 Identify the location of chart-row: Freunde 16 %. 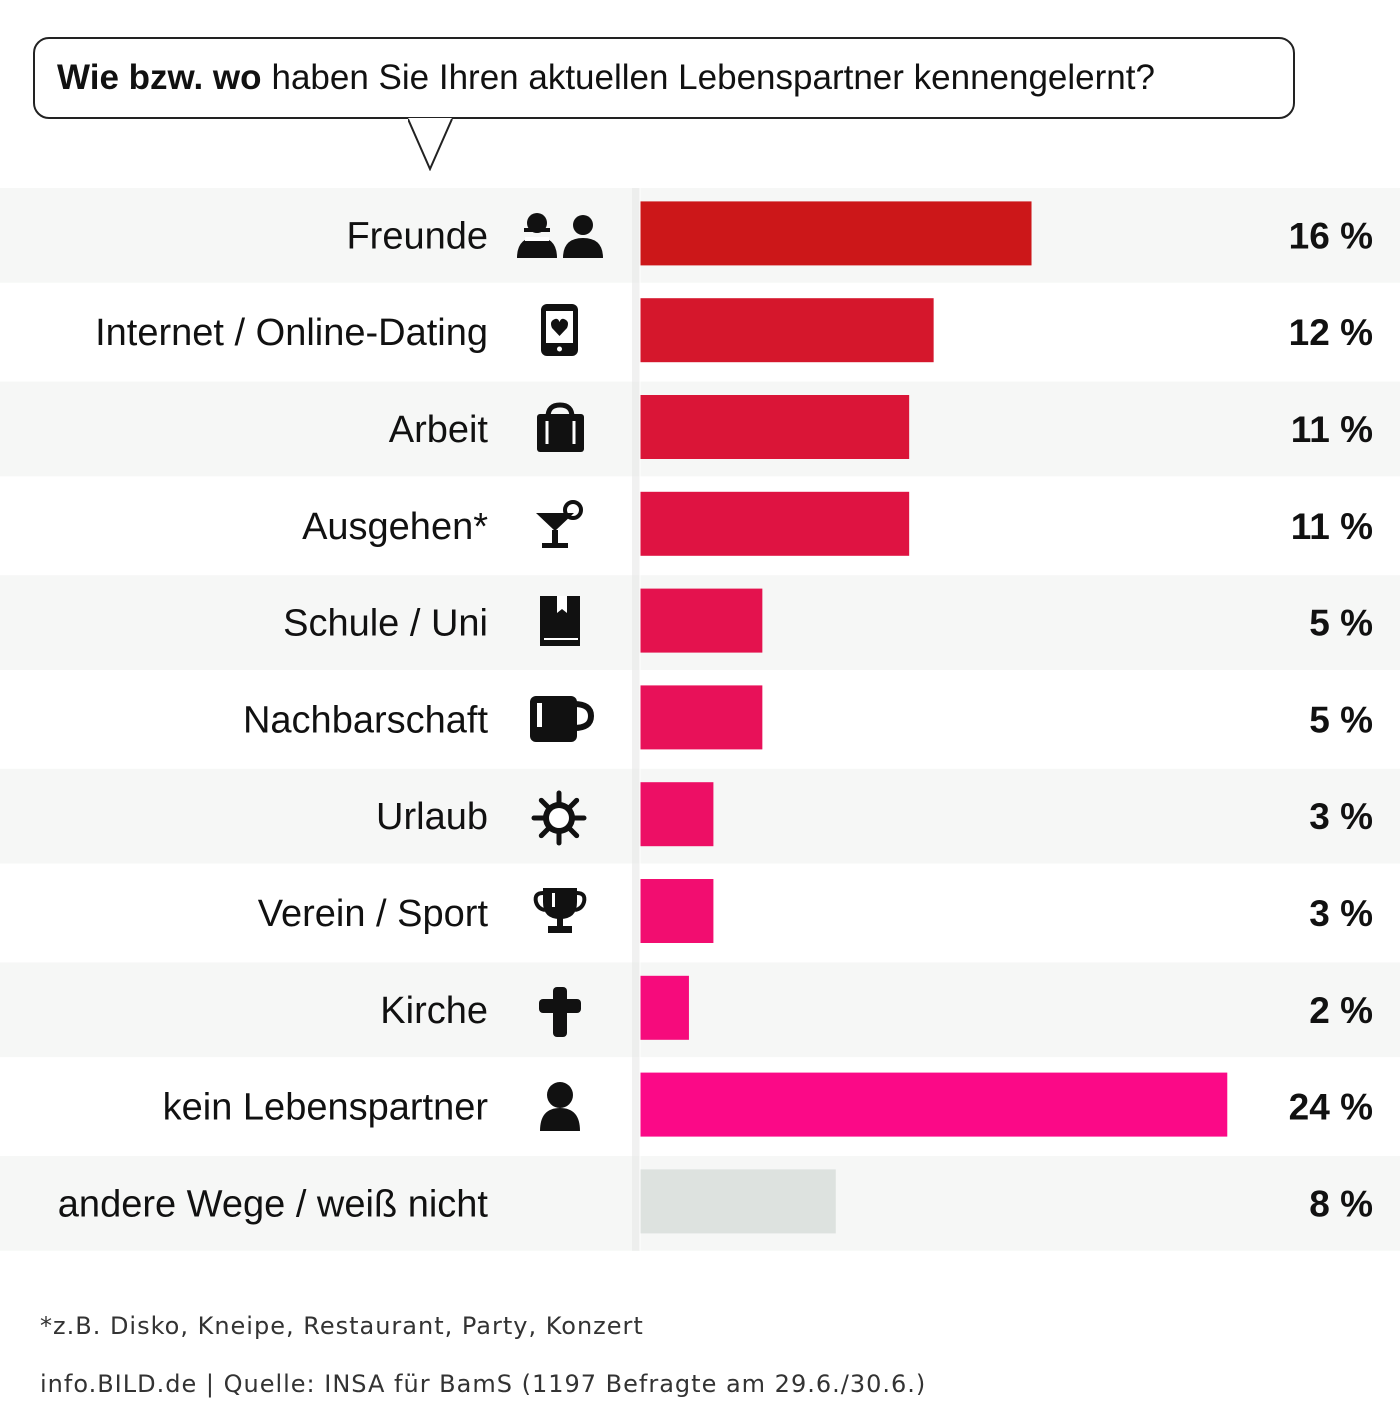
(700, 236).